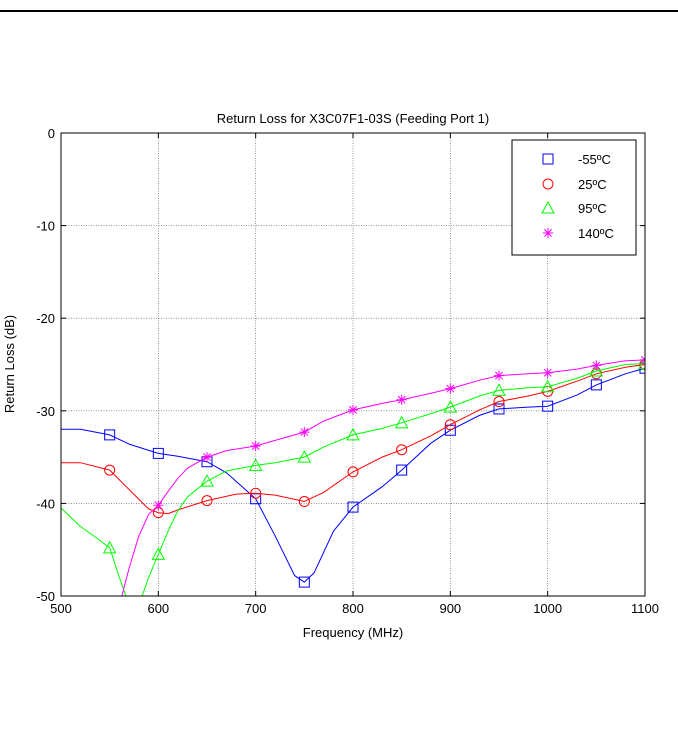  Describe the element at coordinates (45, 411) in the screenshot. I see `y-tick-label: -30` at that location.